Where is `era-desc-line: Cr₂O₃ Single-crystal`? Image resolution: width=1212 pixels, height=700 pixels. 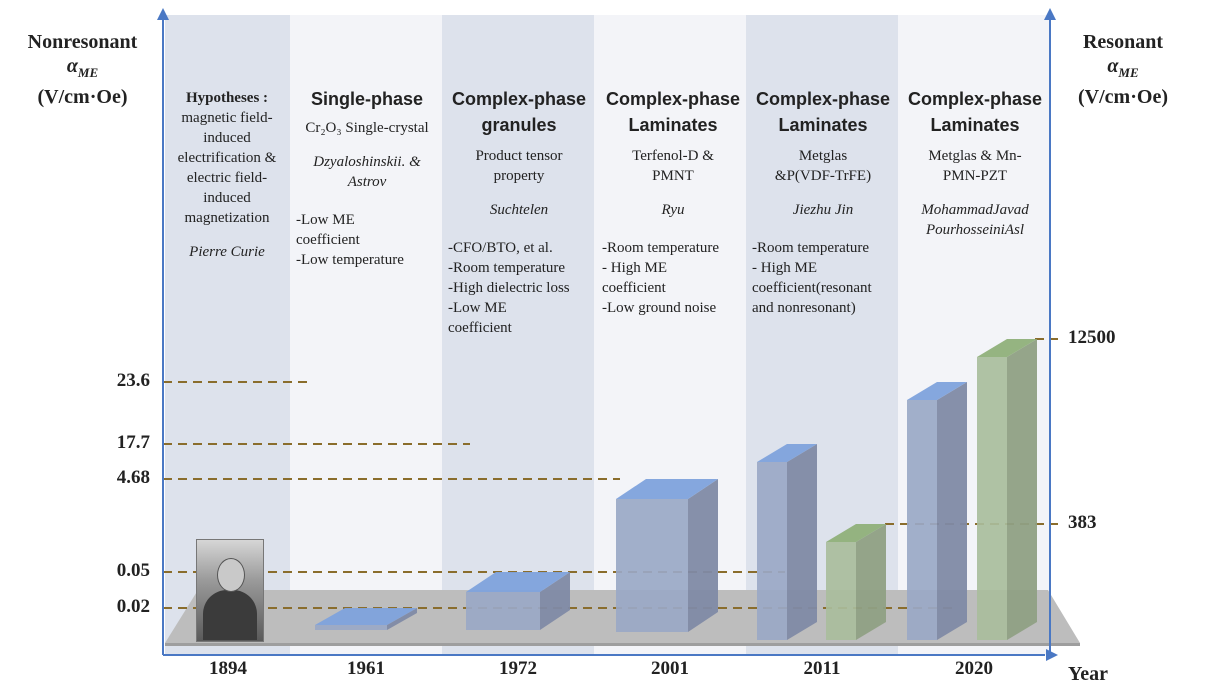 era-desc-line: Cr₂O₃ Single-crystal is located at coordinates (367, 128).